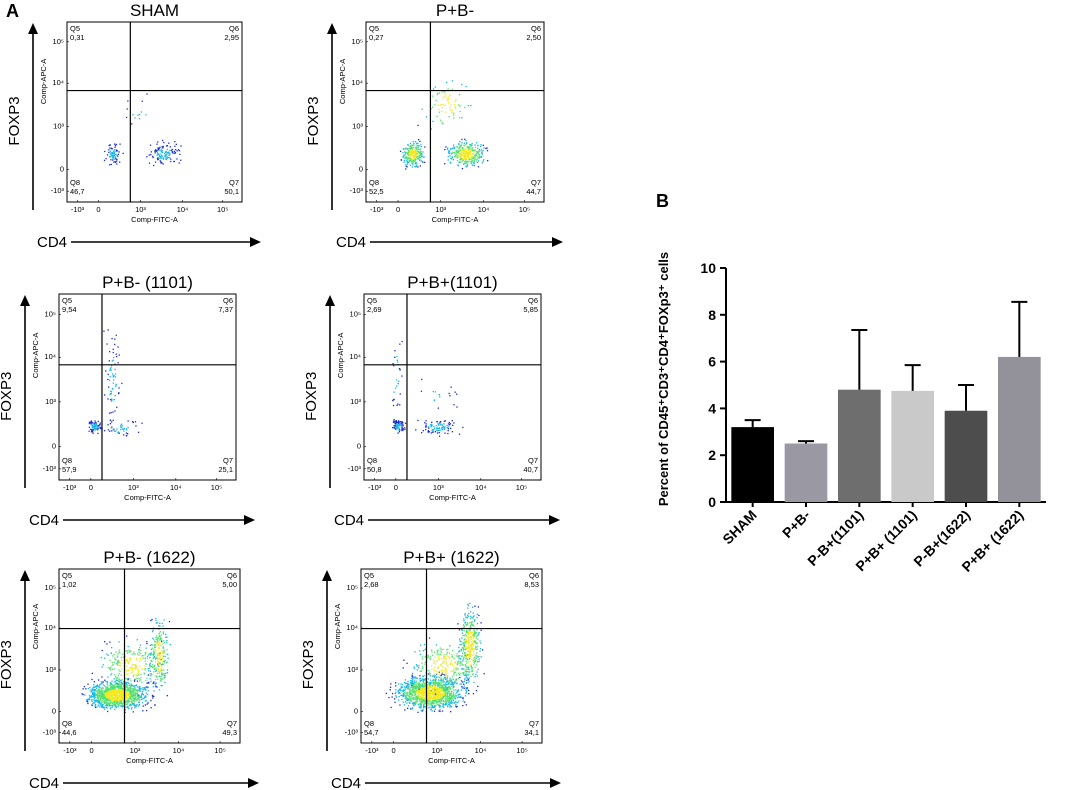 The height and width of the screenshot is (790, 1072). I want to click on quadrant-percent: 49,3, so click(229, 732).